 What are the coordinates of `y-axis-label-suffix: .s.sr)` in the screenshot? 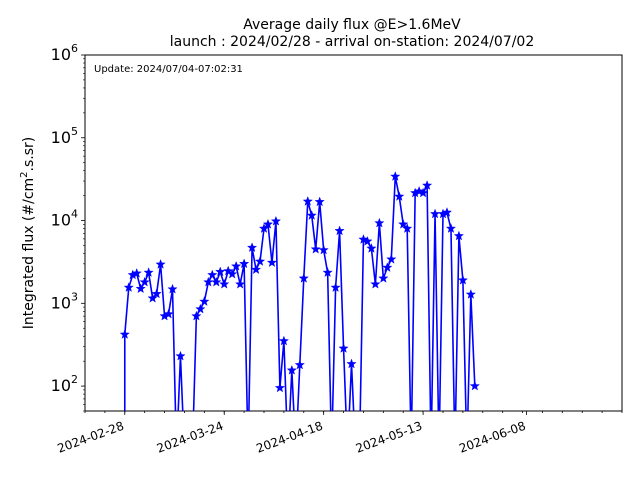 It's located at (29, 154).